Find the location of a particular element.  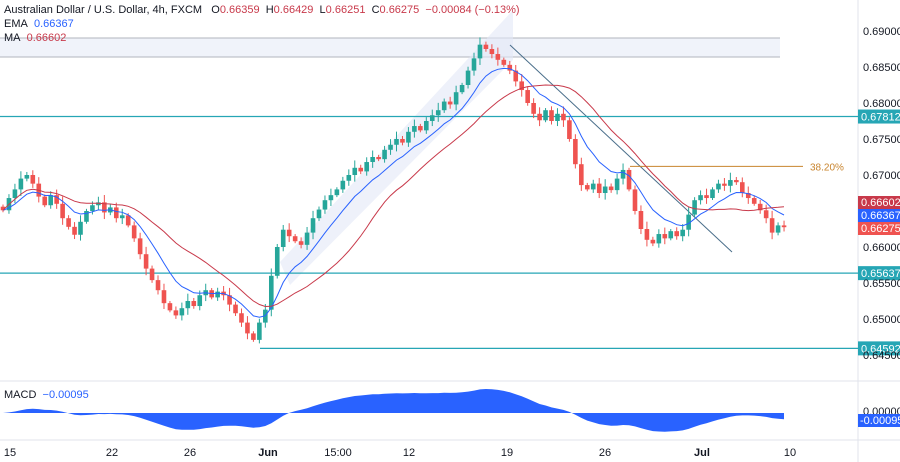

price-badge-label: 0.66275 is located at coordinates (880, 229).